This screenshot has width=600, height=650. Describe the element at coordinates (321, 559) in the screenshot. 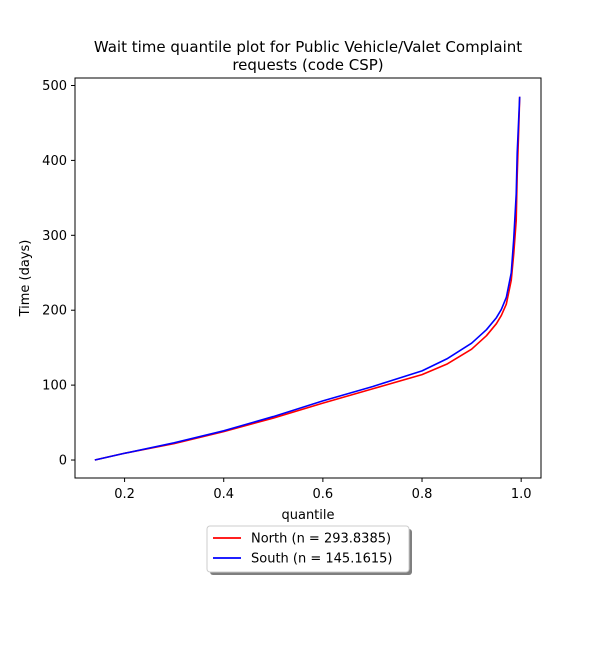

I see `legend-entry: South (n = 145.1615)` at that location.